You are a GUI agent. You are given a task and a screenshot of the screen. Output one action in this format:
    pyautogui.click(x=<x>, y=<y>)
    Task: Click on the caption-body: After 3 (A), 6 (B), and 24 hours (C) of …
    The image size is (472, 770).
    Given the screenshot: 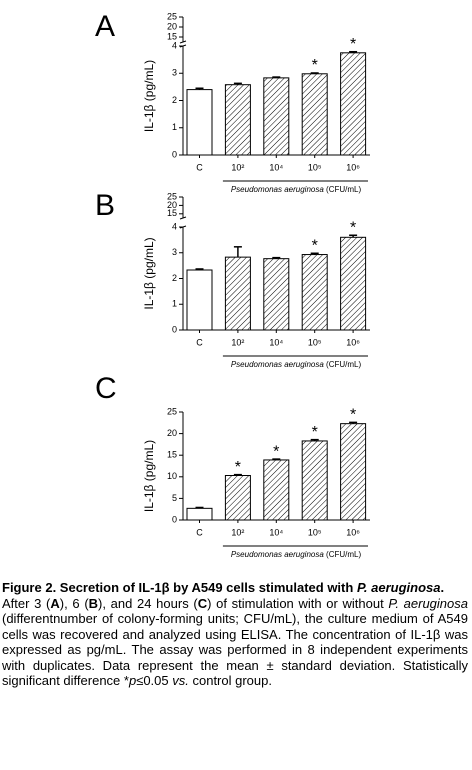 What is the action you would take?
    pyautogui.click(x=235, y=642)
    